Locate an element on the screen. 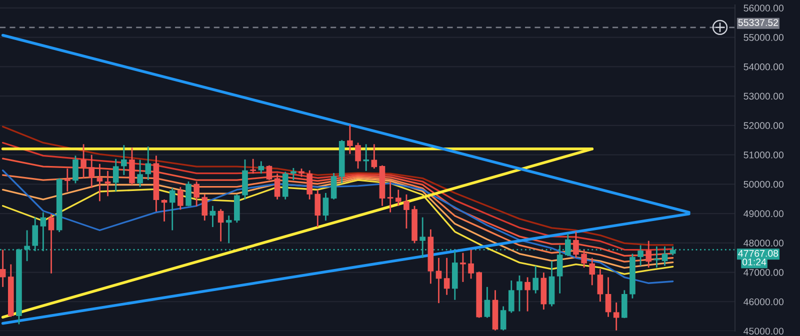 The image size is (800, 336). y-tick-label: 54000.00 is located at coordinates (764, 66).